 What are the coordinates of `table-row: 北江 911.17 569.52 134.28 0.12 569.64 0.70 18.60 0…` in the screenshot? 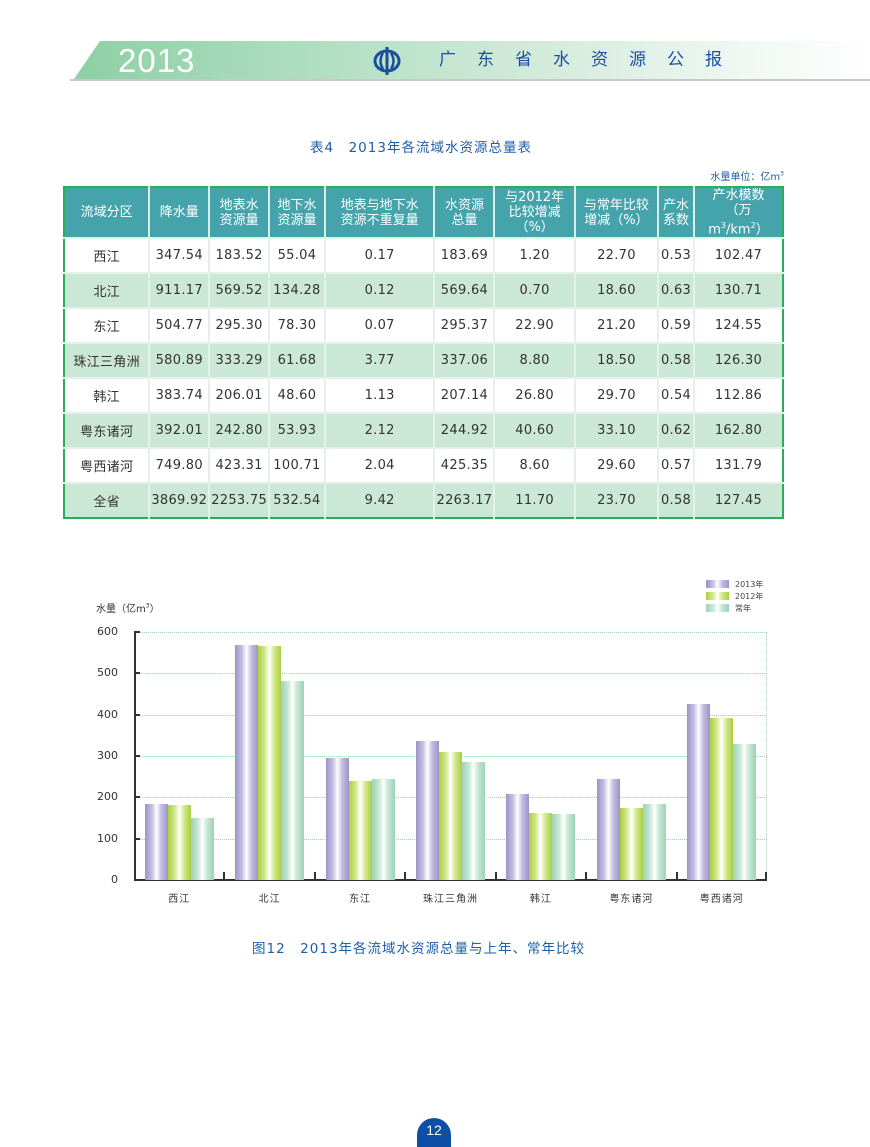 It's located at (423, 290).